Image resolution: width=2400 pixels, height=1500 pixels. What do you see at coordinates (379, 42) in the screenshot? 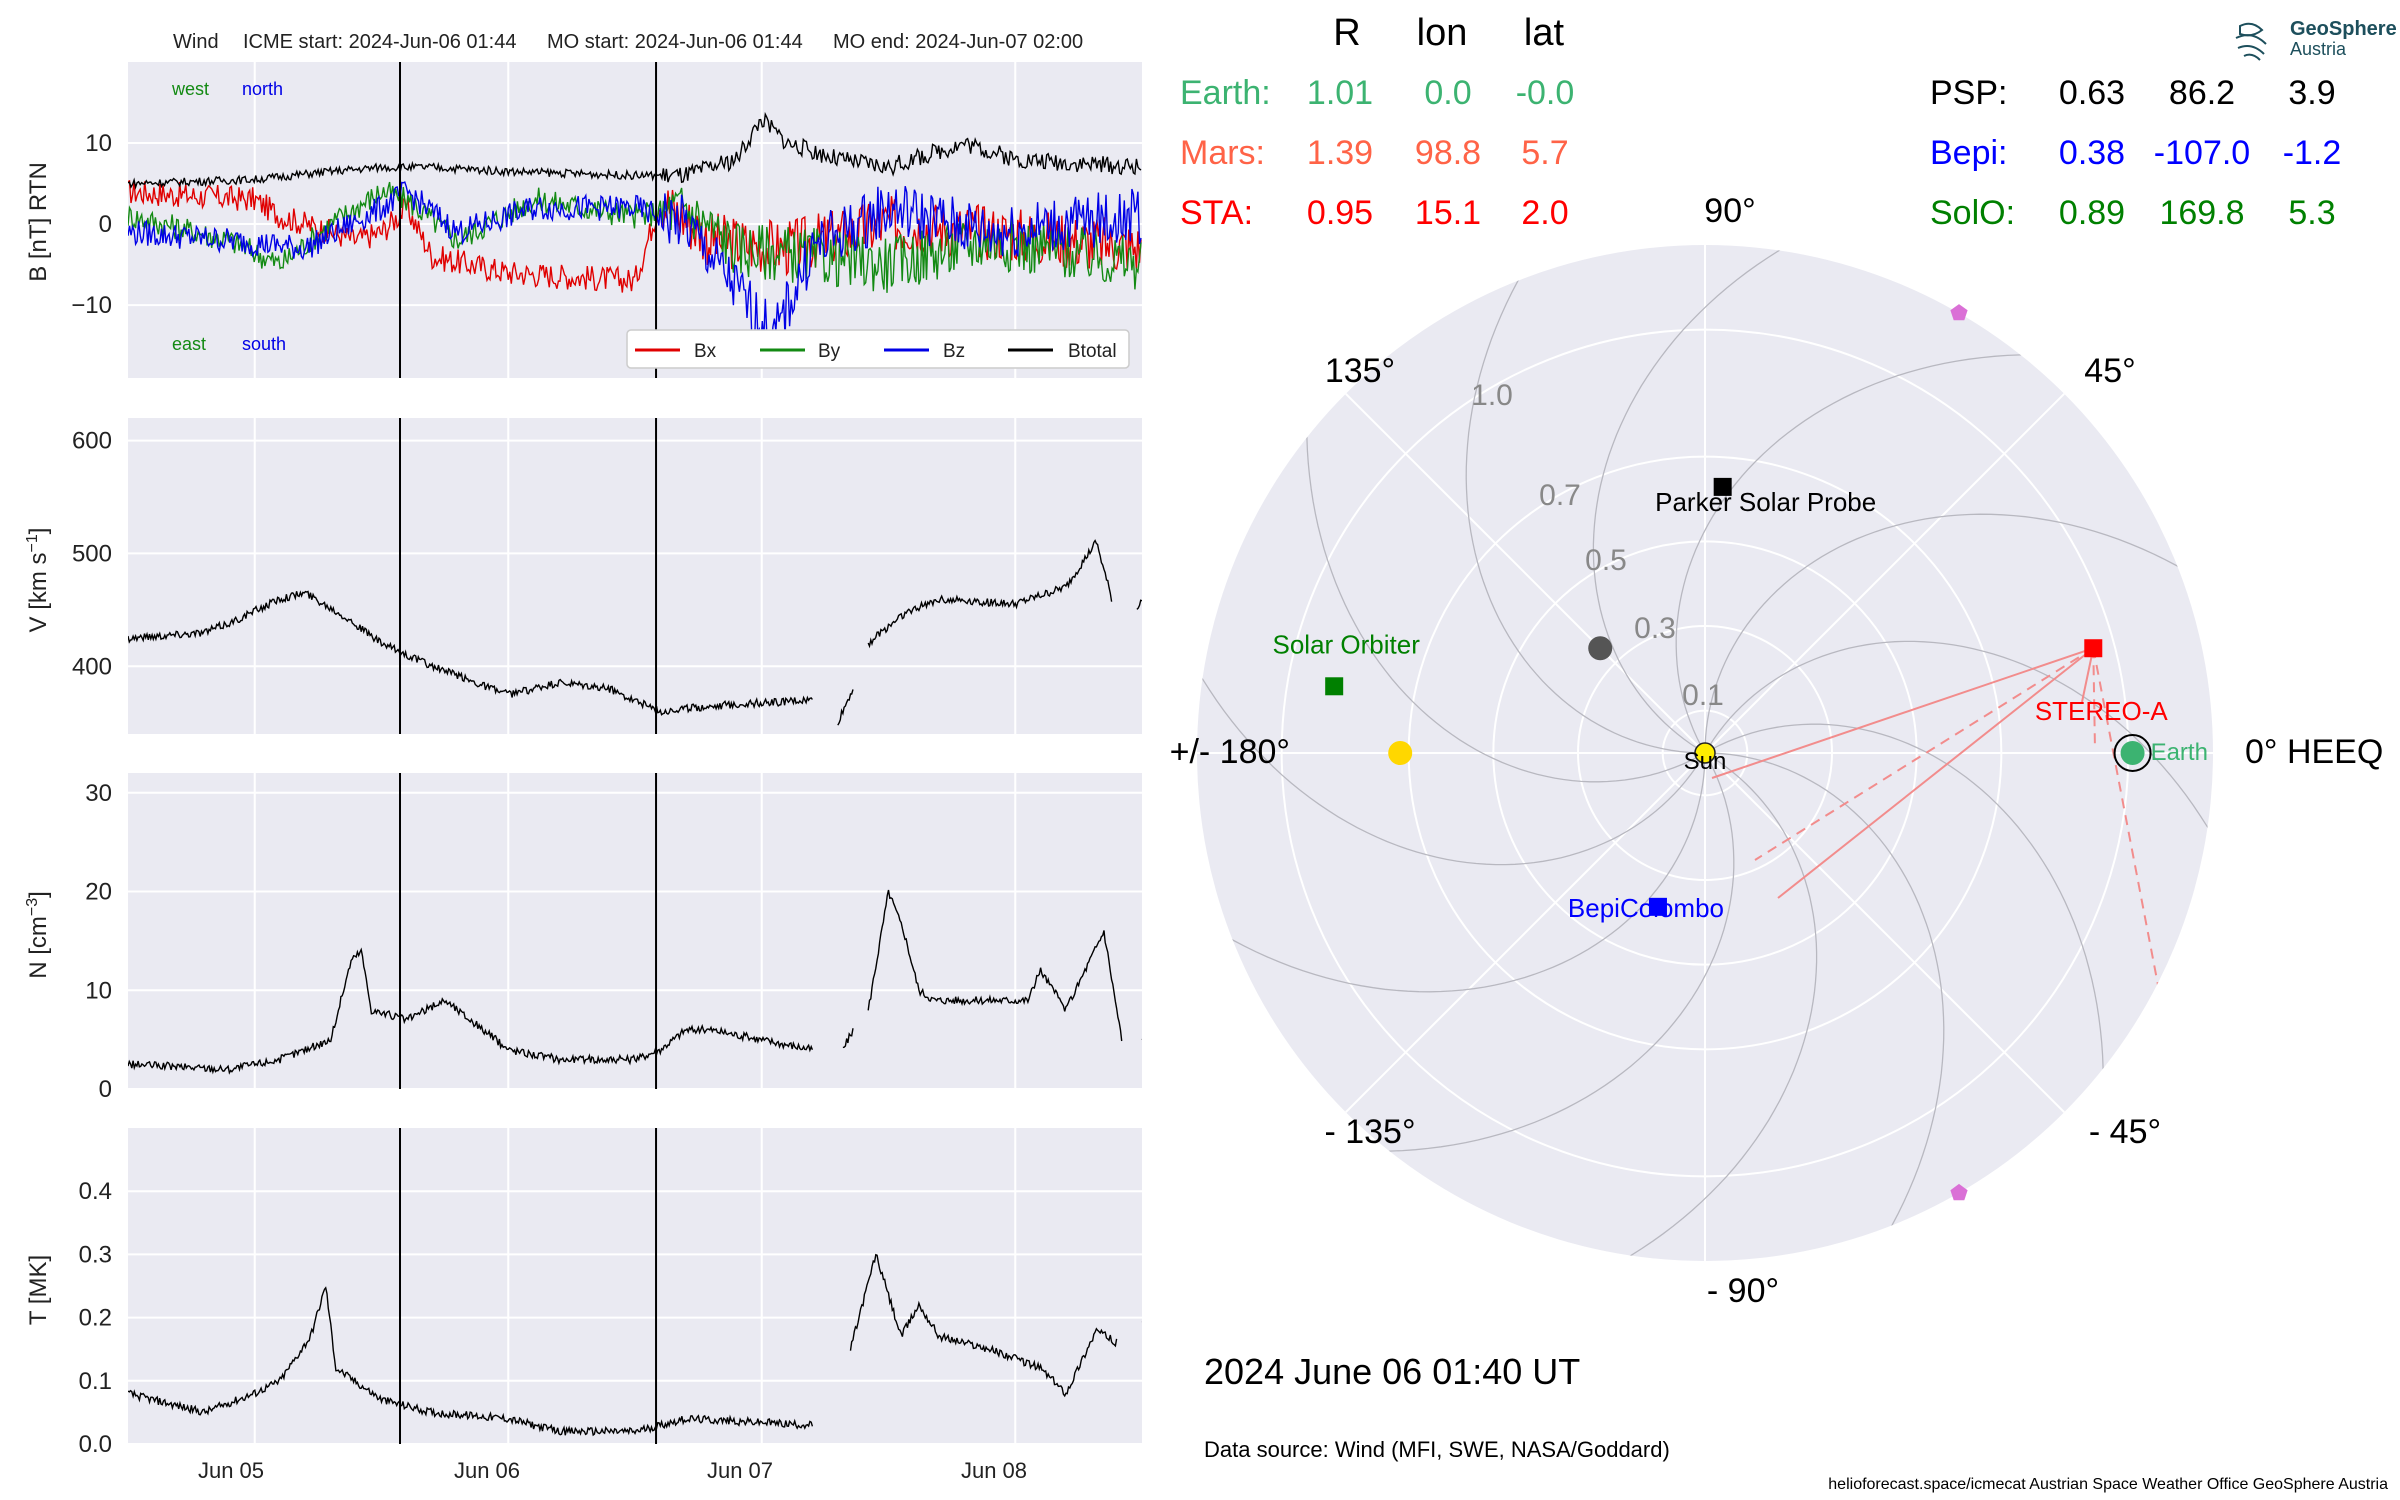
I see `header-icme-start: ICME start: 2024-Jun-06 01:44` at bounding box center [379, 42].